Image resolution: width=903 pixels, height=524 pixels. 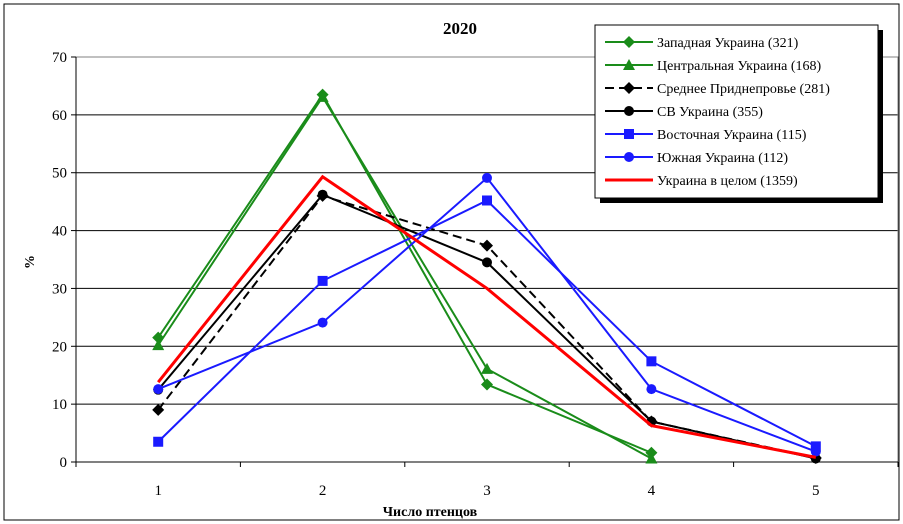 I want to click on legend-label: Восточная Украина (115), so click(x=732, y=135).